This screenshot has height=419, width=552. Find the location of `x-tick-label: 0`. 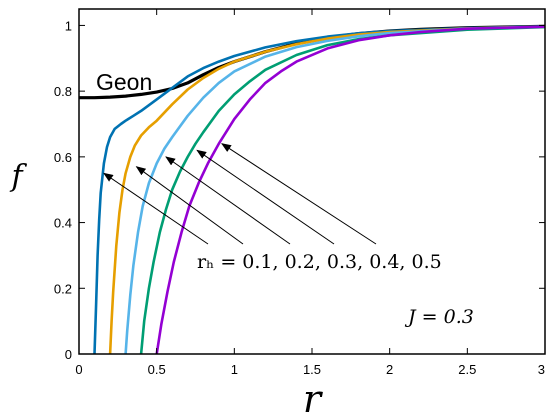

x-tick-label: 0 is located at coordinates (78, 369).